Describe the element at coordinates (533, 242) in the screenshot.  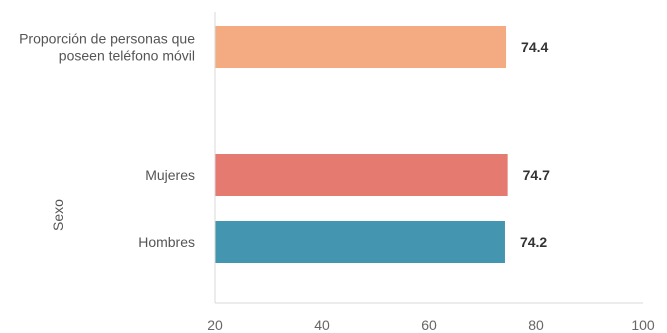
I see `value-label-2: 74.2` at that location.